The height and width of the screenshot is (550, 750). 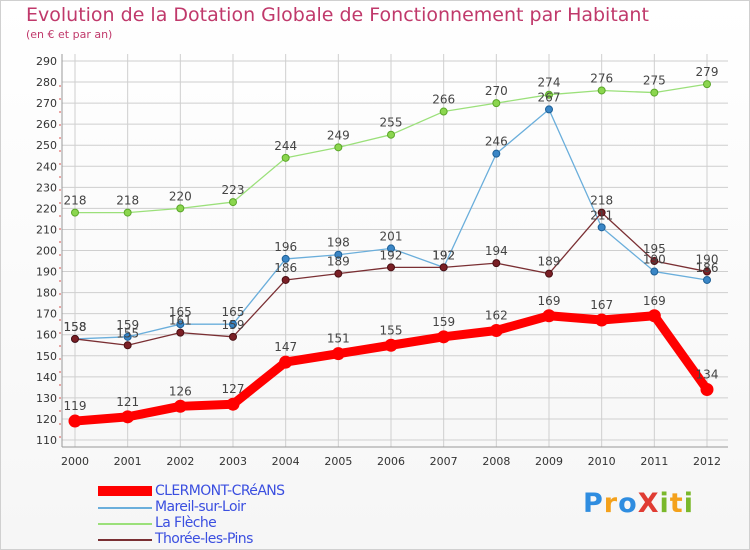 I want to click on x-tick-label: 2001, so click(x=128, y=461).